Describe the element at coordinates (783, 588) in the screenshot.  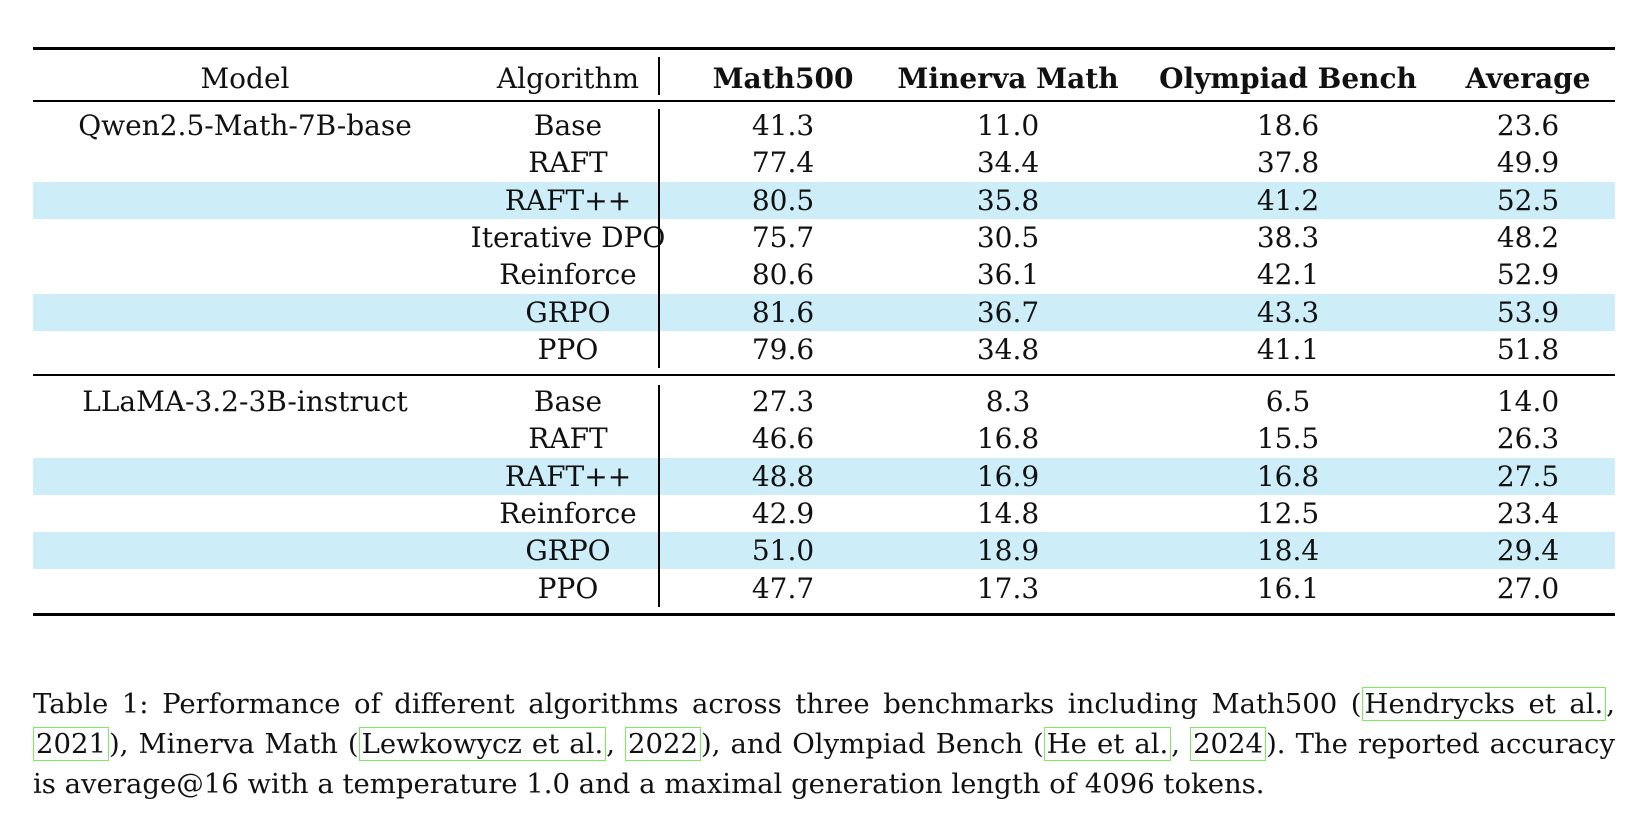
I see `cell-math500: 47.7` at that location.